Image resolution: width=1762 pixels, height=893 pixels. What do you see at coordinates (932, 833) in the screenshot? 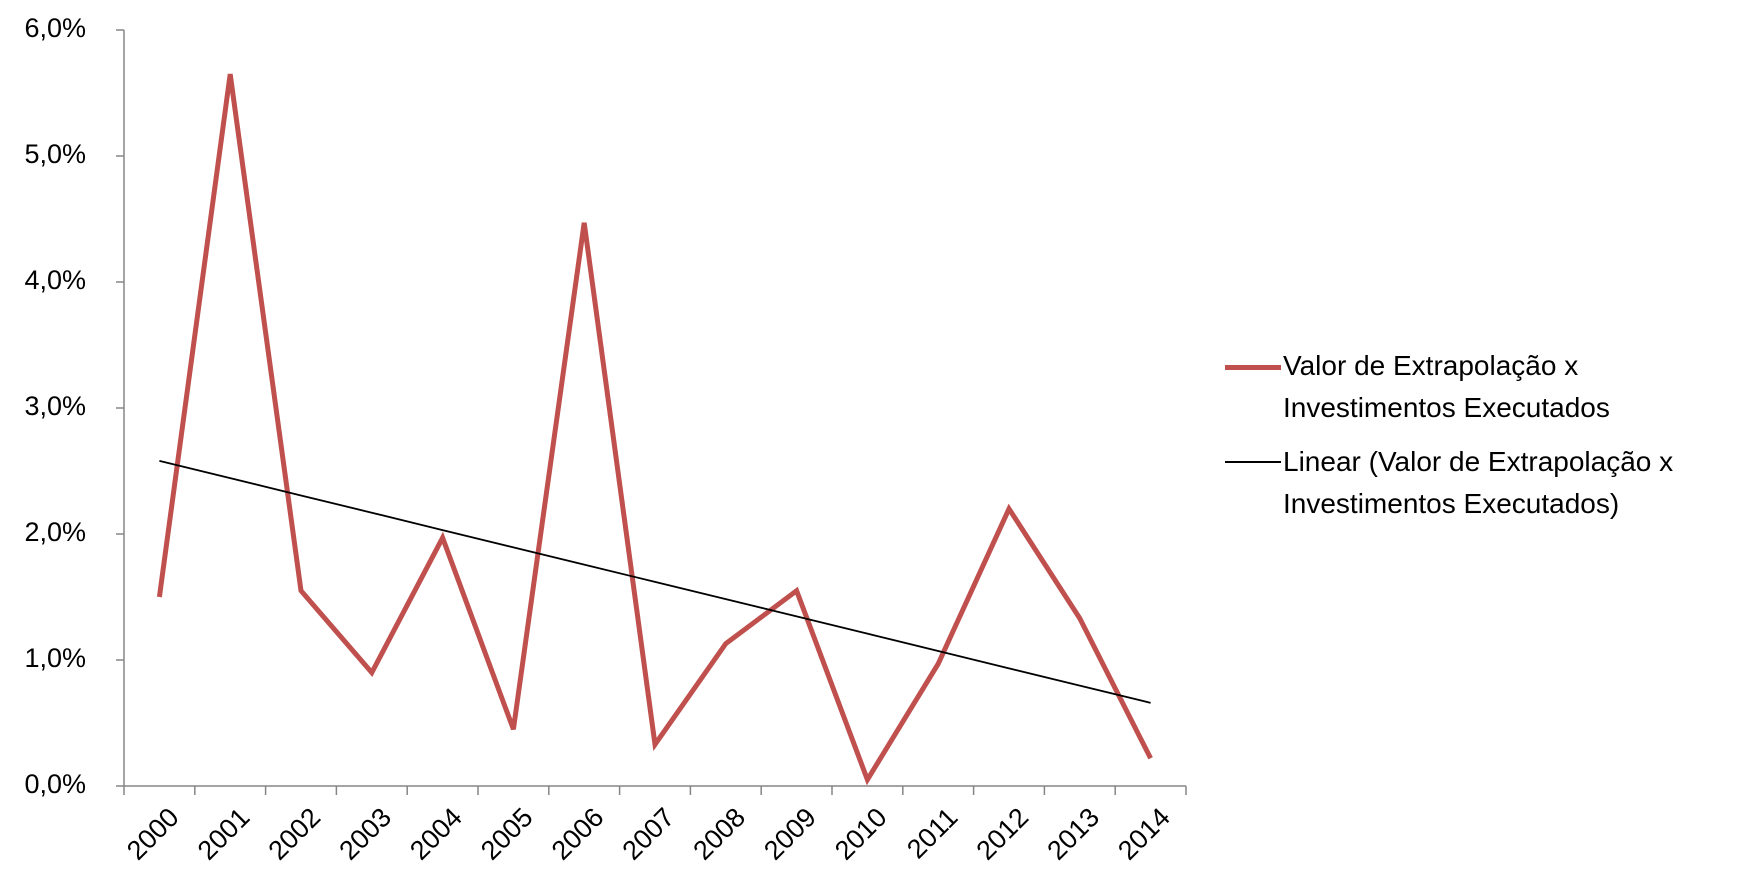
I see `x-tick-label: 2011` at bounding box center [932, 833].